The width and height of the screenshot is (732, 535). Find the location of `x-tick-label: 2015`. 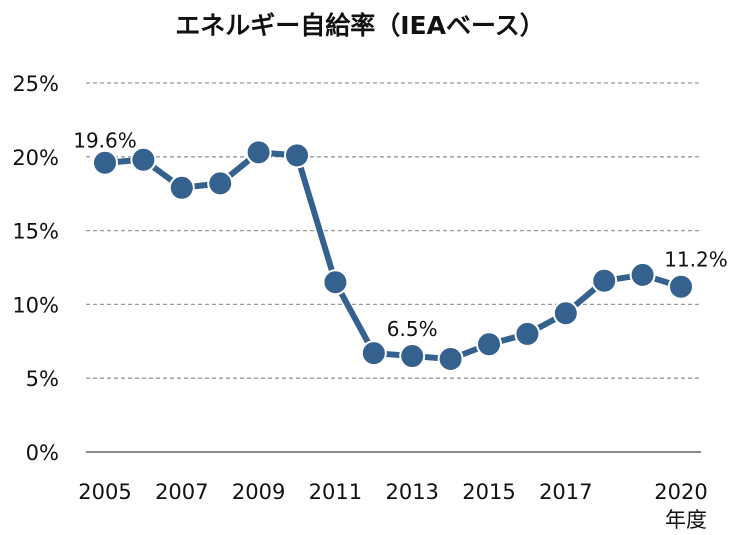

x-tick-label: 2015 is located at coordinates (488, 492).